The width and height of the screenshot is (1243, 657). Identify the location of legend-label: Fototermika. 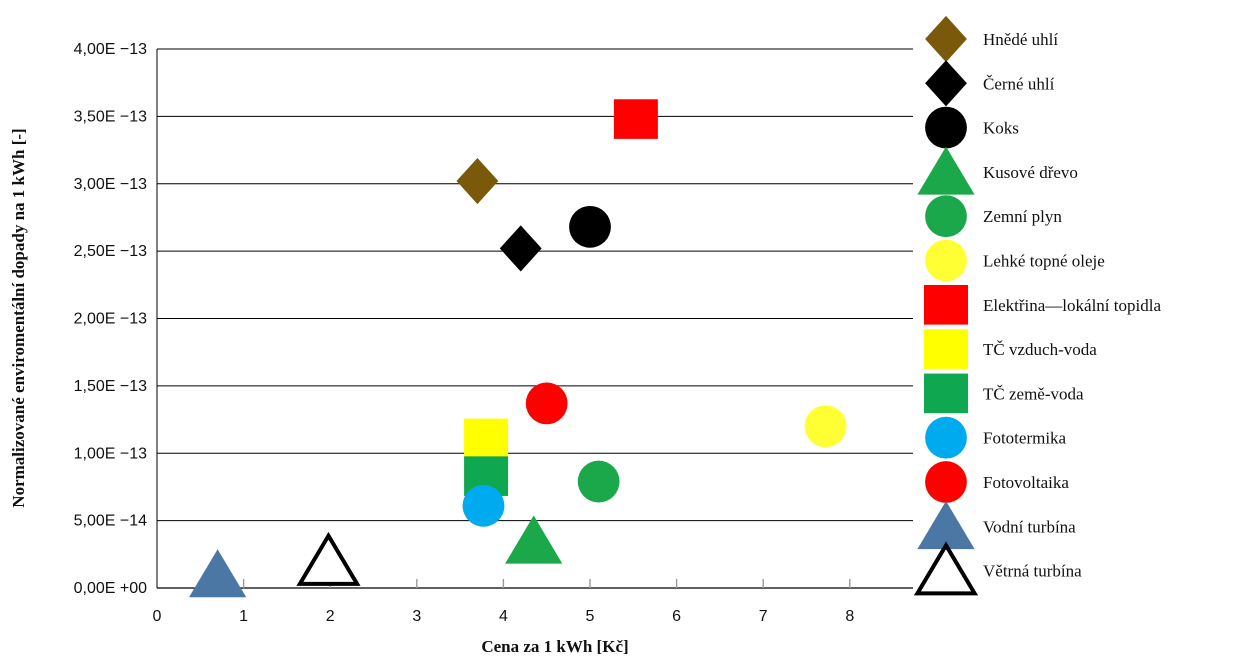
(1025, 438).